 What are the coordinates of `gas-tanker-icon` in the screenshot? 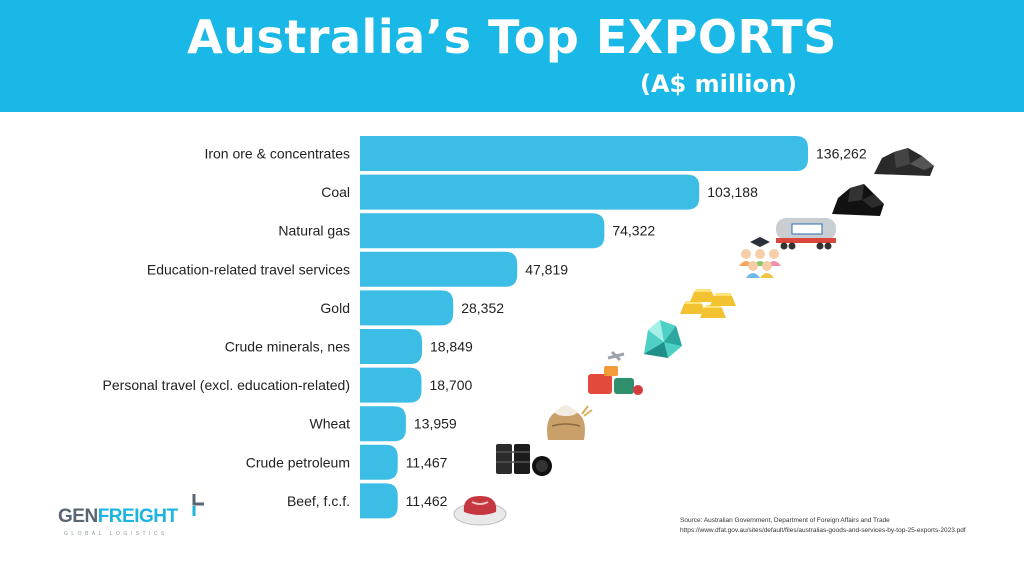 It's located at (806, 234).